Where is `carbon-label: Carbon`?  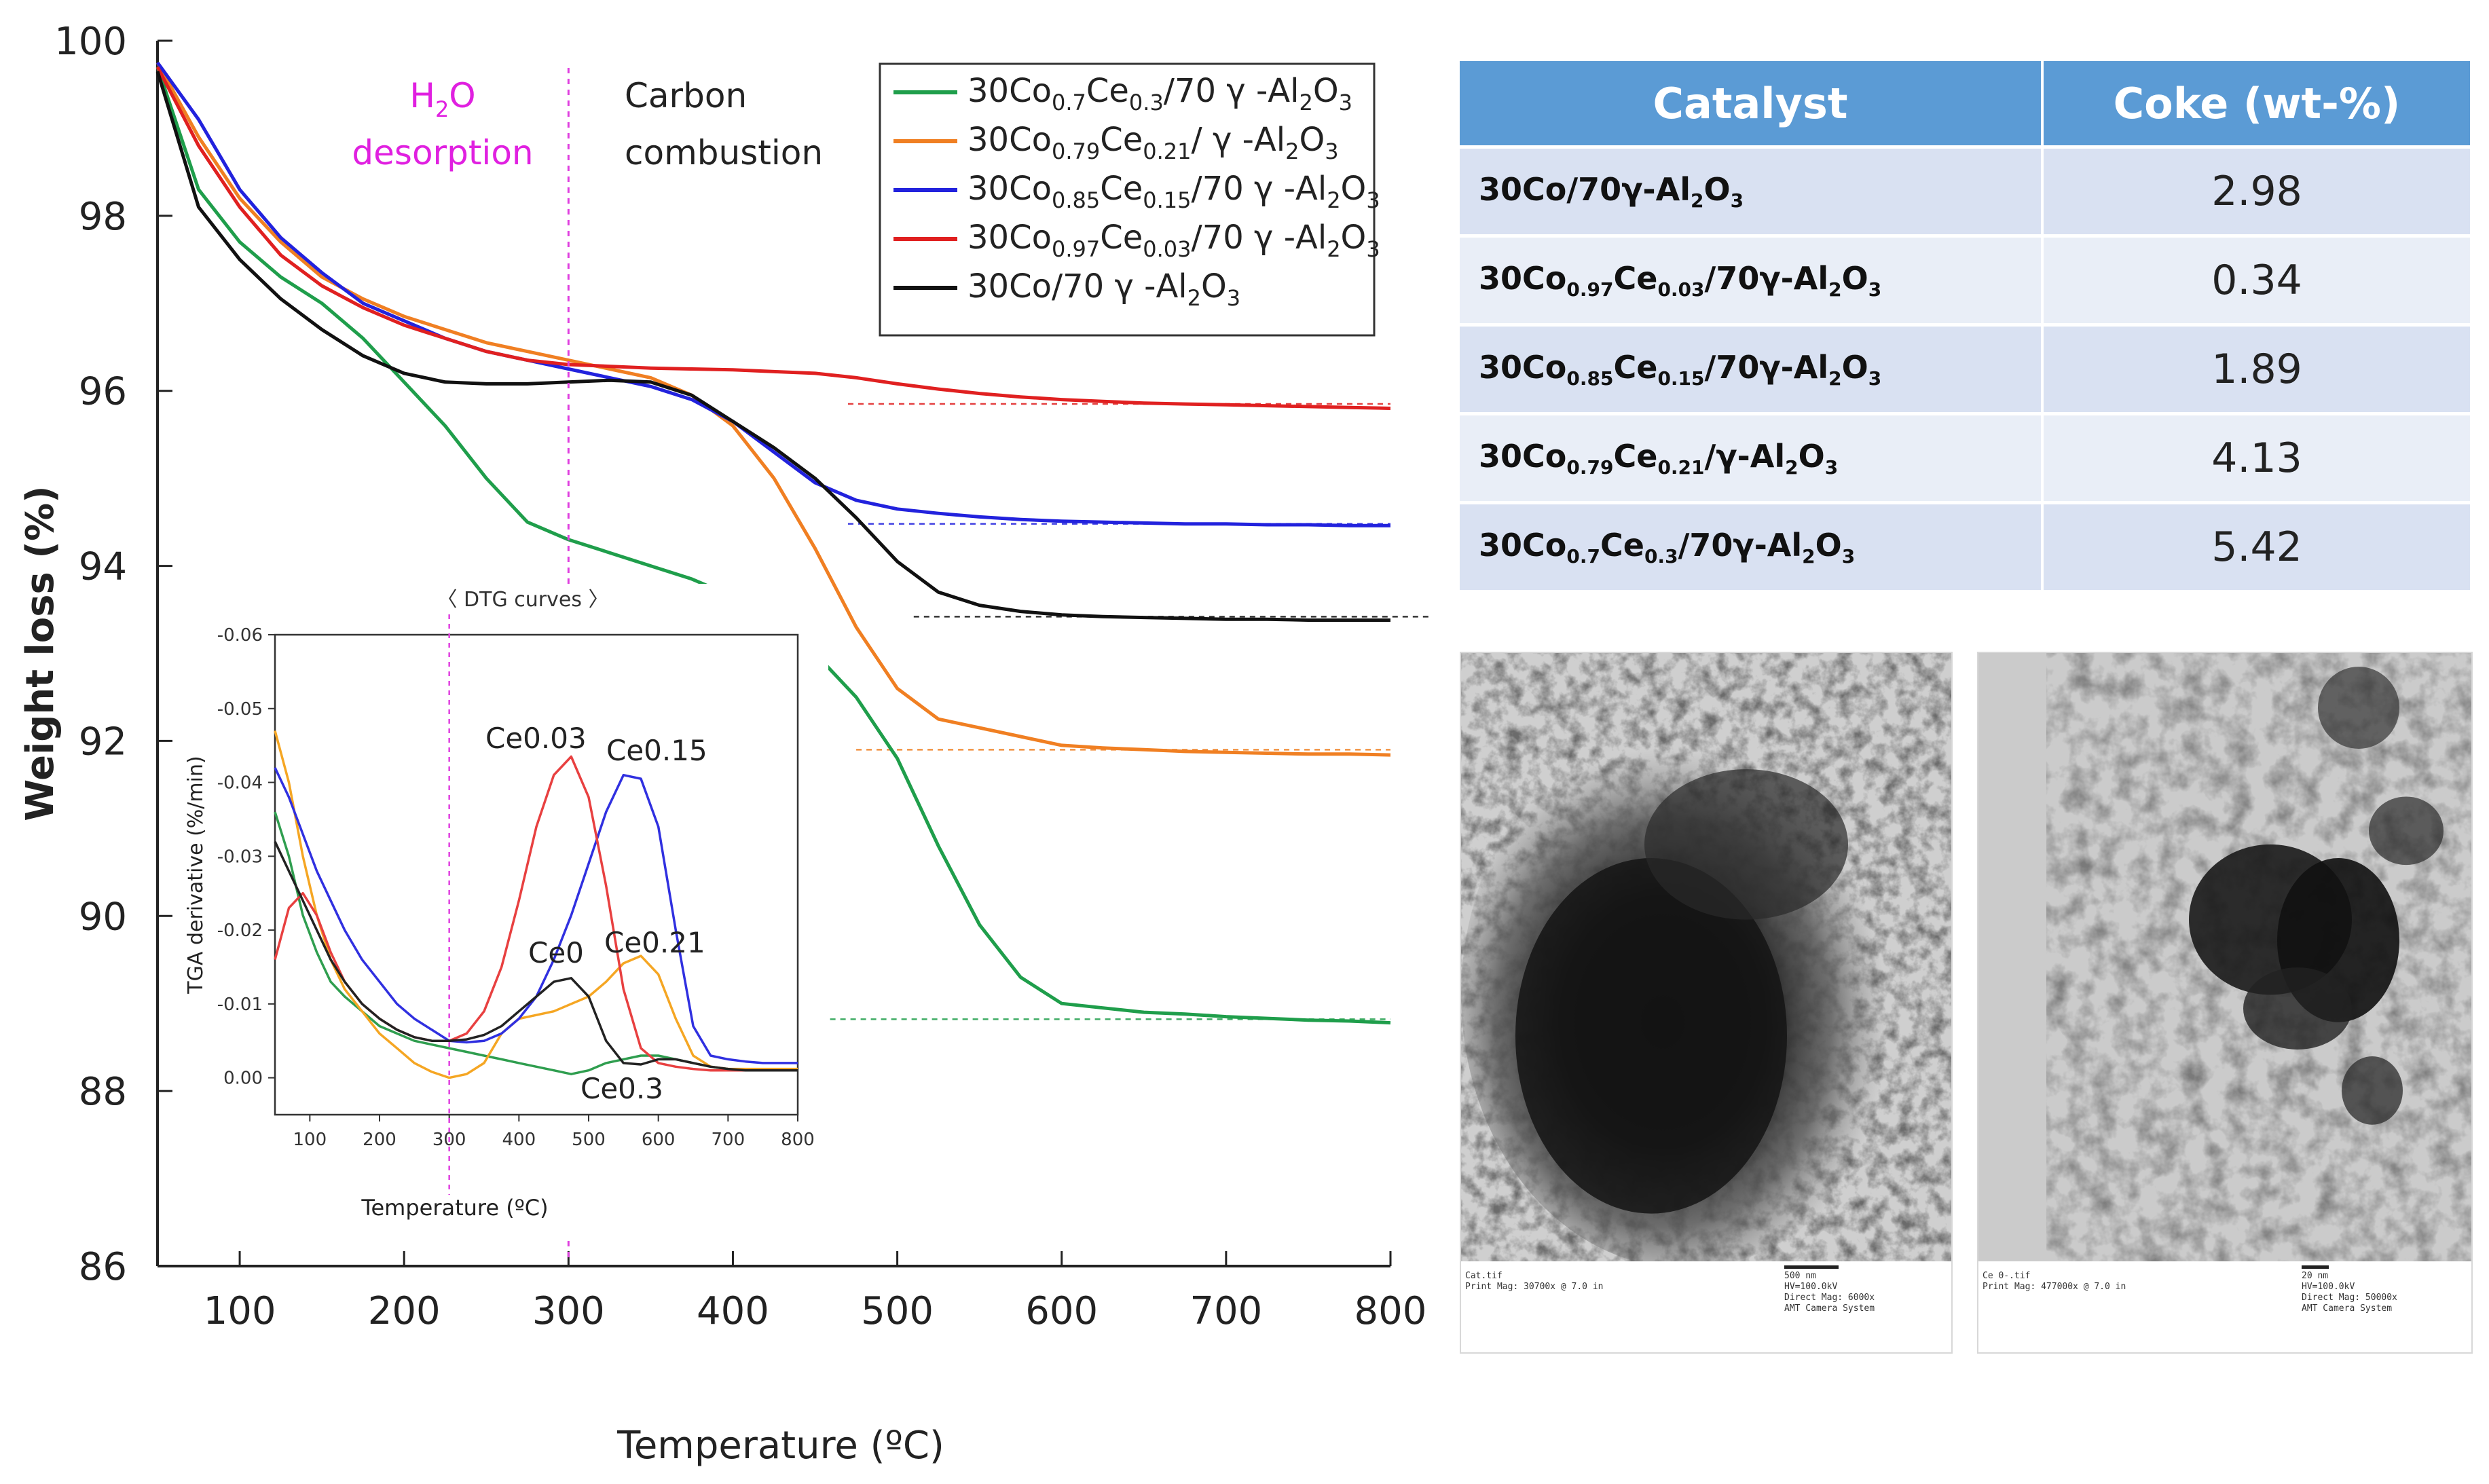 carbon-label: Carbon is located at coordinates (686, 96).